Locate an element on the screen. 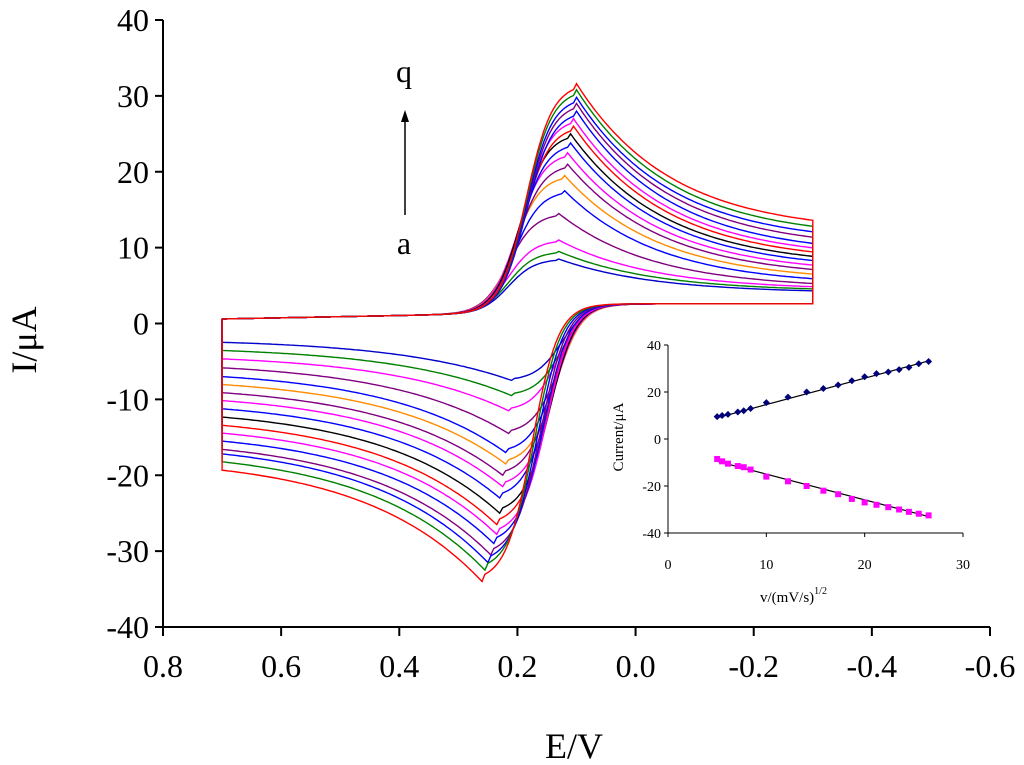 Image resolution: width=1024 pixels, height=765 pixels. inset-x-tick-label: 30 is located at coordinates (963, 565).